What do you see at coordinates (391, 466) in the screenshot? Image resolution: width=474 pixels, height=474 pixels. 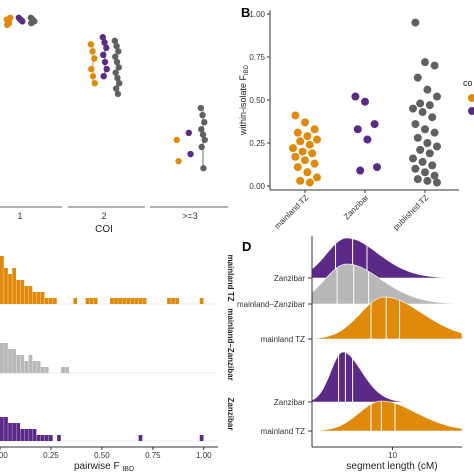 I see `d-x-axis-title: segment length (cM)` at bounding box center [391, 466].